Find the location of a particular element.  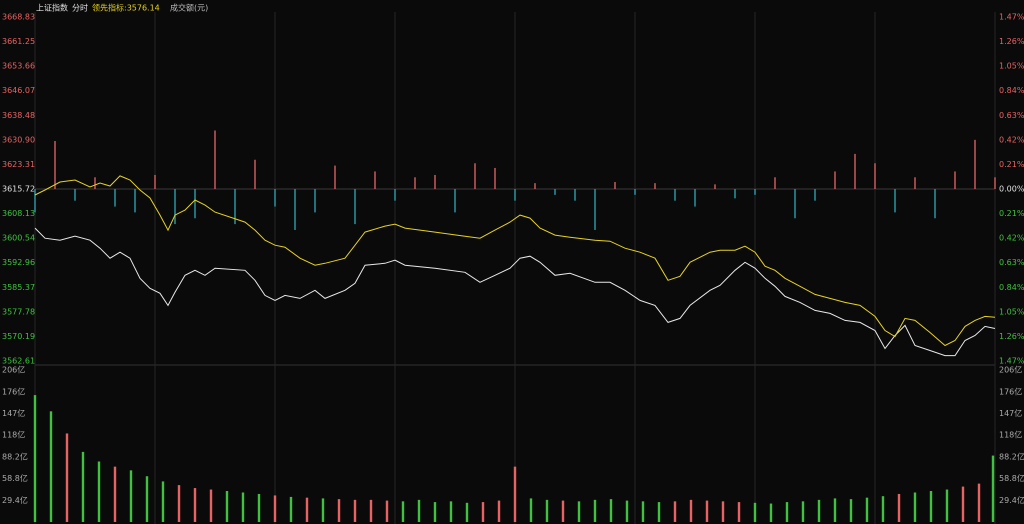

y2-tick-label: 0.84% is located at coordinates (1011, 90).